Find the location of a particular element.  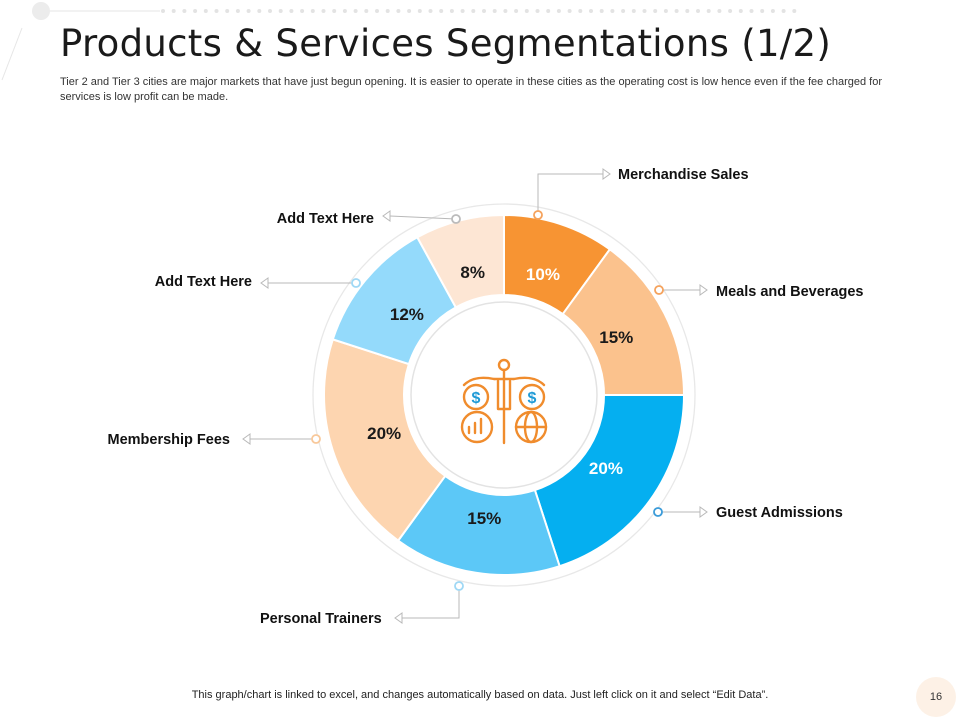

header-circle is located at coordinates (41, 11).